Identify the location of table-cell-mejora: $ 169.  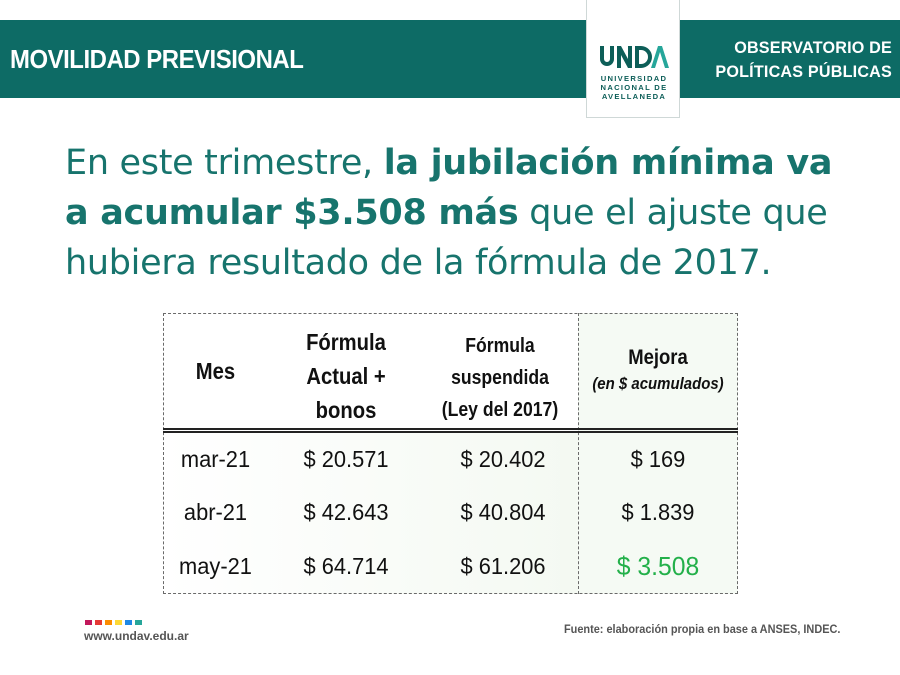
(658, 459).